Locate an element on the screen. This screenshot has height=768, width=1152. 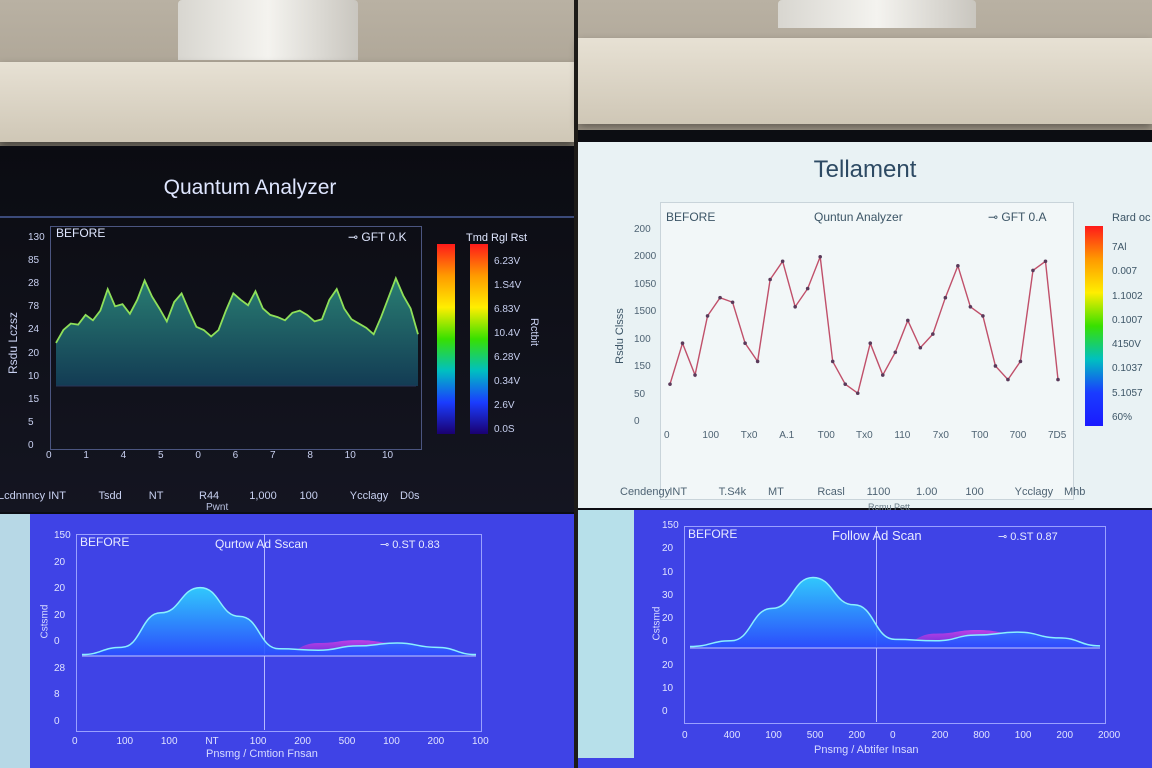
right-bottom-label-tick: 100 is located at coordinates (974, 492).